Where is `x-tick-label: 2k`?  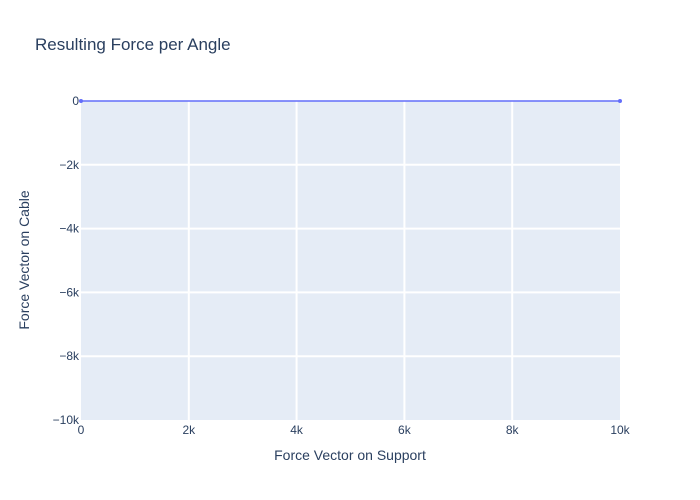
x-tick-label: 2k is located at coordinates (189, 430).